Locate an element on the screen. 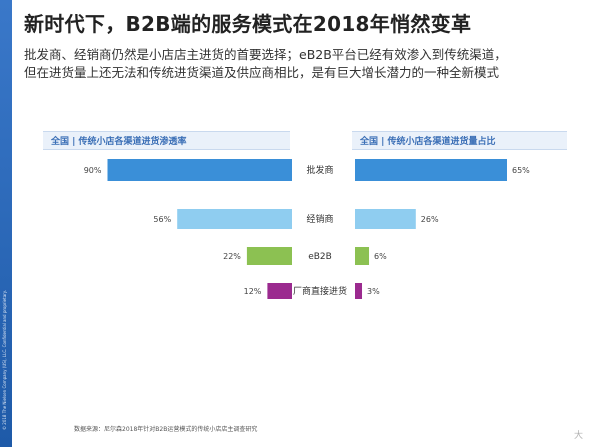 Image resolution: width=603 pixels, height=447 pixels. right-chart-title: 全国 | 传统小店各渠道进货量占比 is located at coordinates (428, 142).